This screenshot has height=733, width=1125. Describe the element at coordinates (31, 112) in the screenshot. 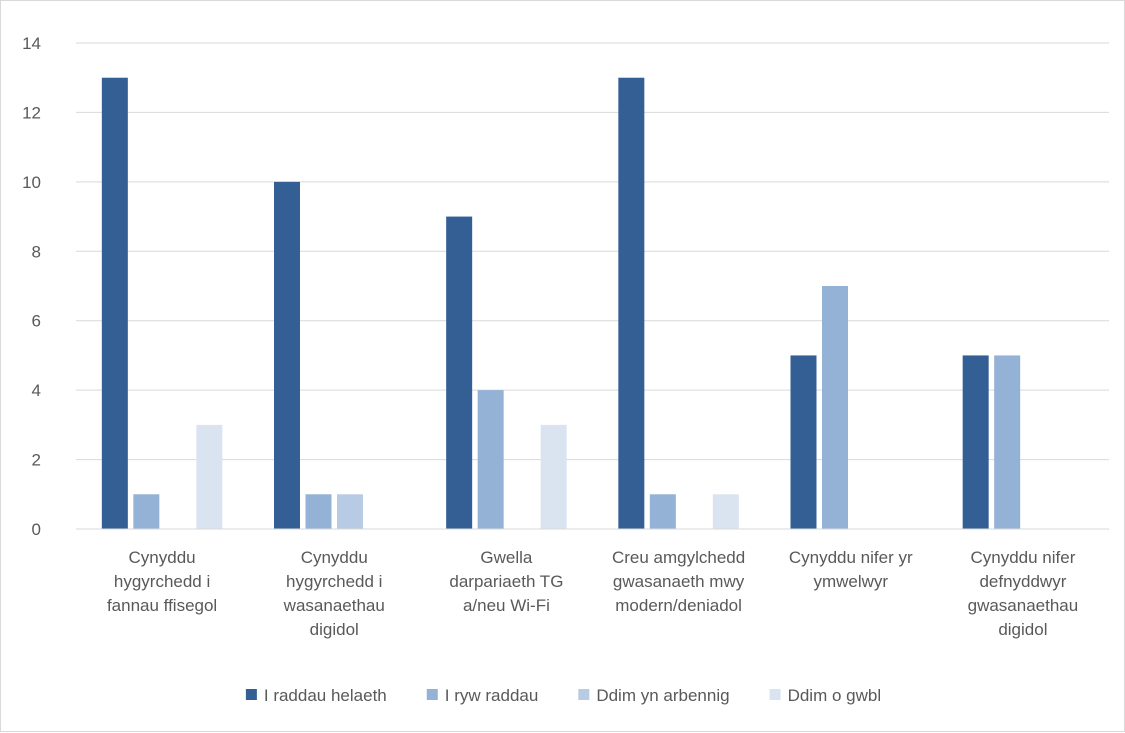

I see `y-tick-label: 12` at that location.